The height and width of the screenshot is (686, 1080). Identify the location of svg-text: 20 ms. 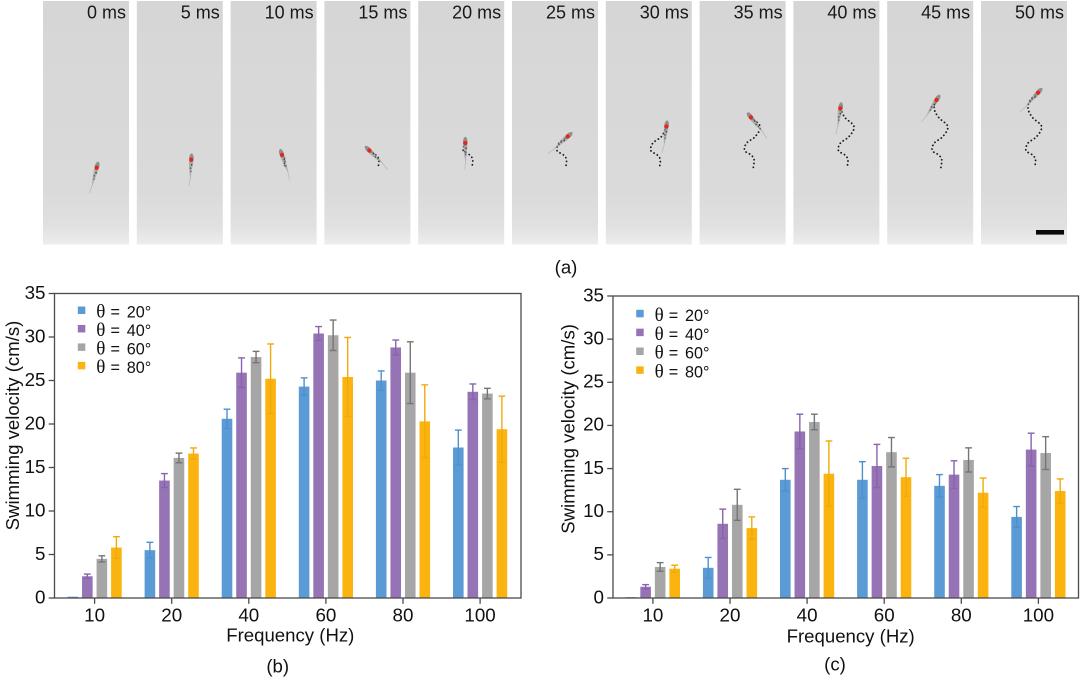
(476, 13).